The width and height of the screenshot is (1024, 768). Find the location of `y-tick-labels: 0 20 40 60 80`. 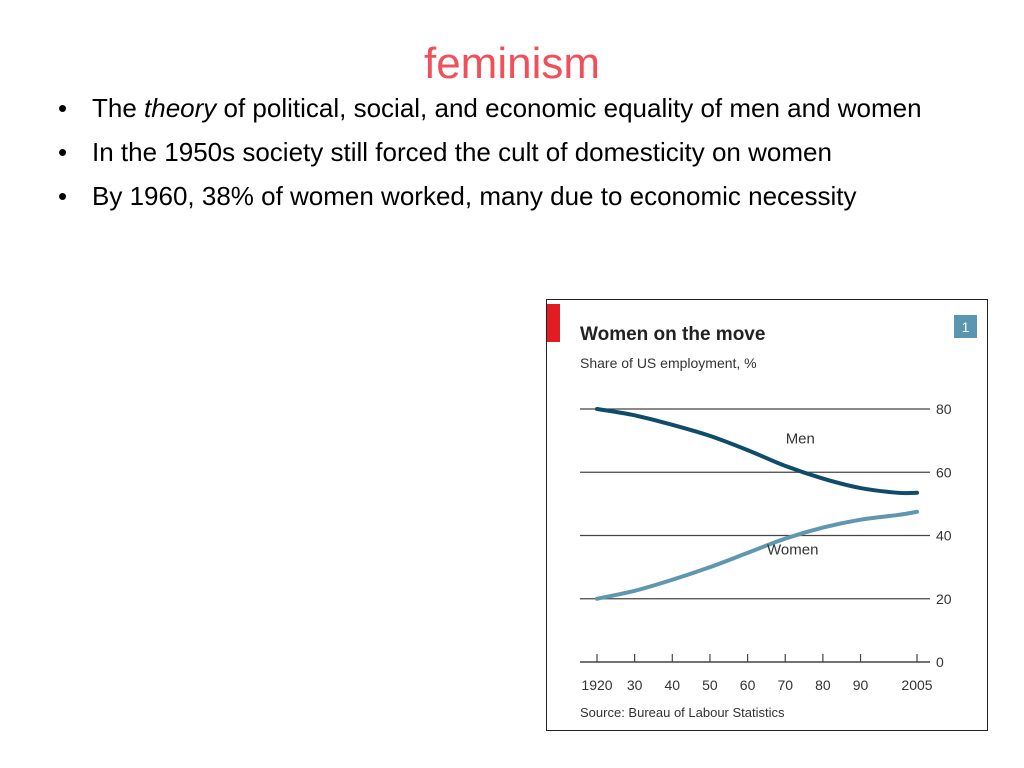

y-tick-labels: 0 20 40 60 80 is located at coordinates (944, 535).